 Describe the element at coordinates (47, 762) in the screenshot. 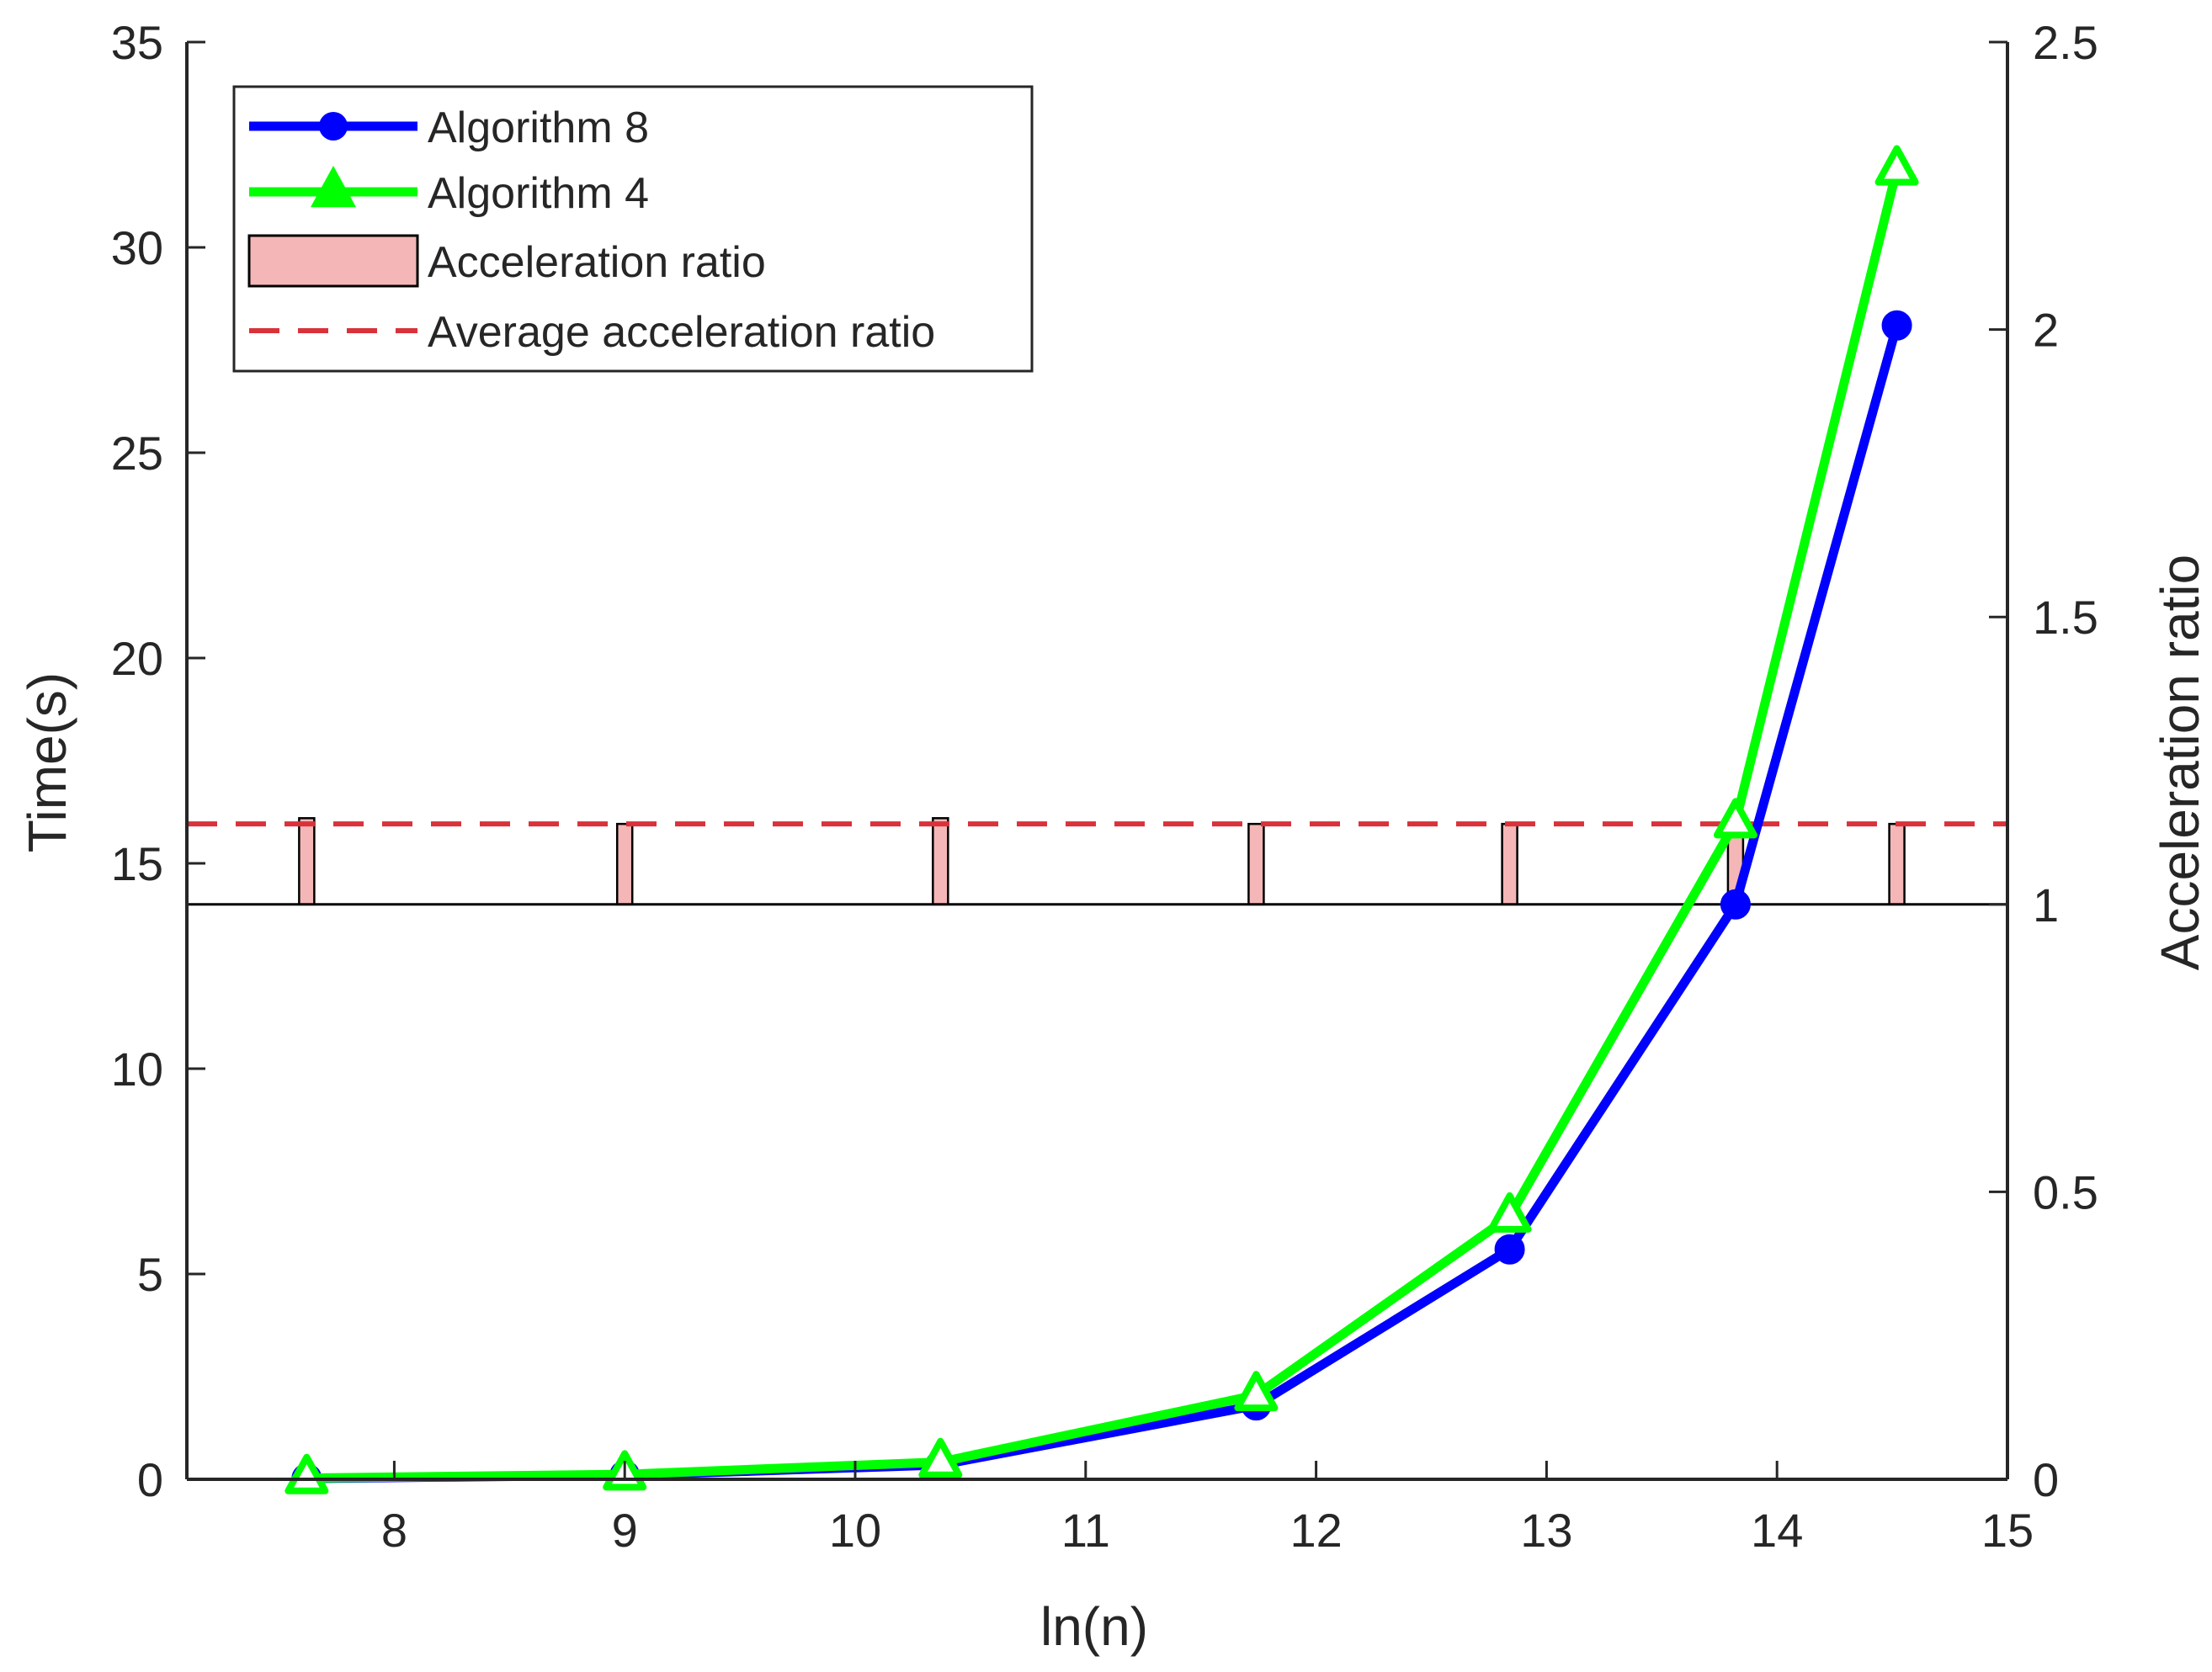

I see `left-y-axis-title: Time(s)` at that location.